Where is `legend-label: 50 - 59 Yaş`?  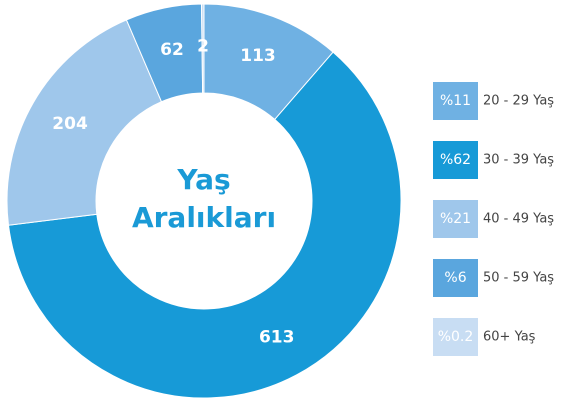 legend-label: 50 - 59 Yaş is located at coordinates (518, 278).